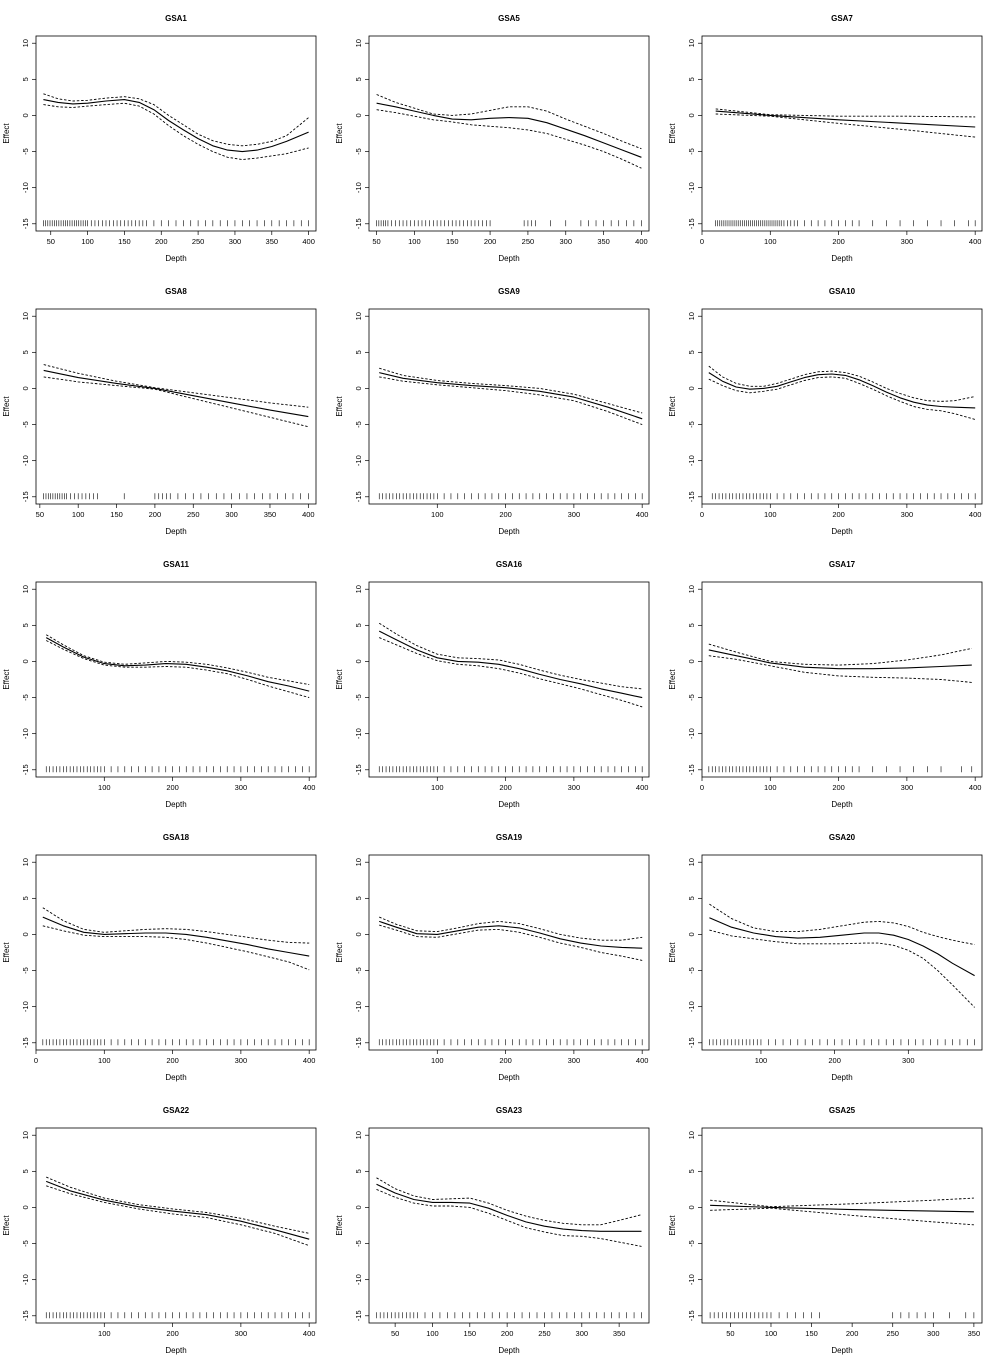 Image resolution: width=998 pixels, height=1366 pixels. I want to click on chart-svg: GSA9 100 200 300 400 10 5 0 -5 -10 -15 Depth Effect, so click(492, 411).